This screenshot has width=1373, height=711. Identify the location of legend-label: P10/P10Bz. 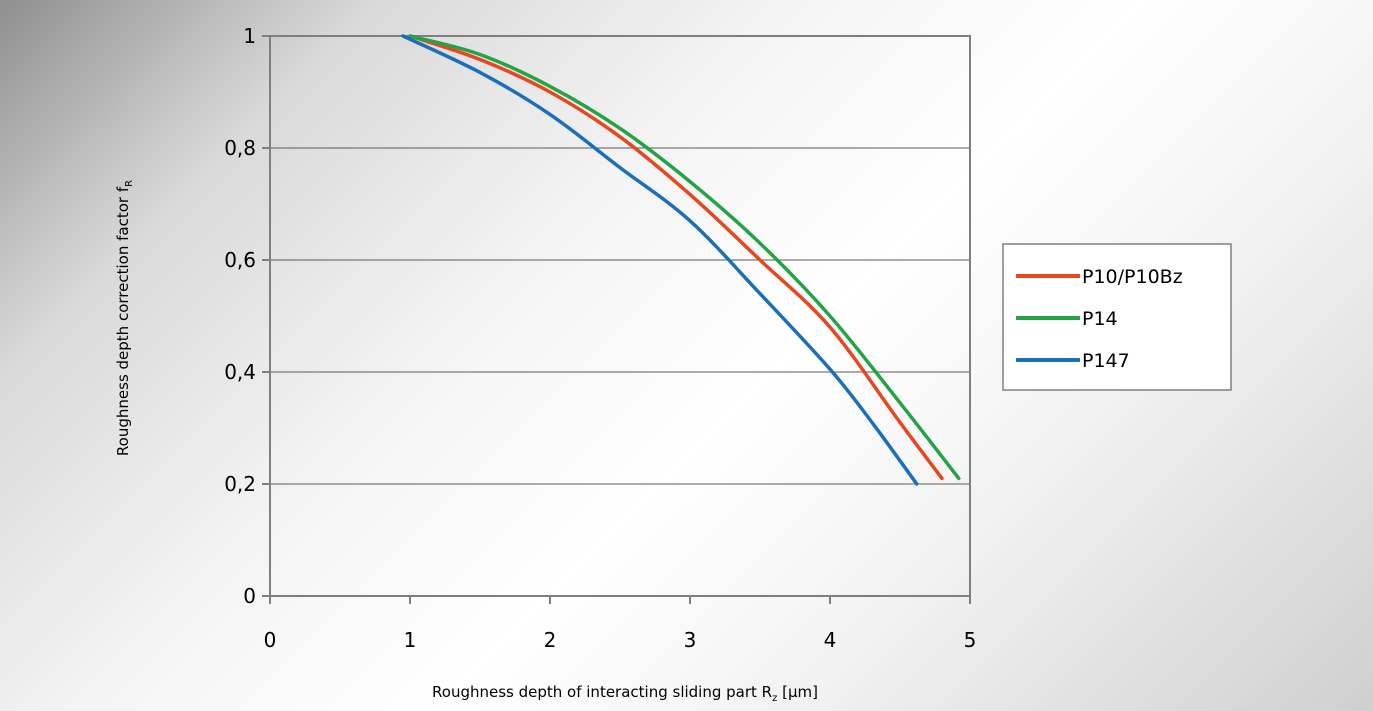
(1132, 277).